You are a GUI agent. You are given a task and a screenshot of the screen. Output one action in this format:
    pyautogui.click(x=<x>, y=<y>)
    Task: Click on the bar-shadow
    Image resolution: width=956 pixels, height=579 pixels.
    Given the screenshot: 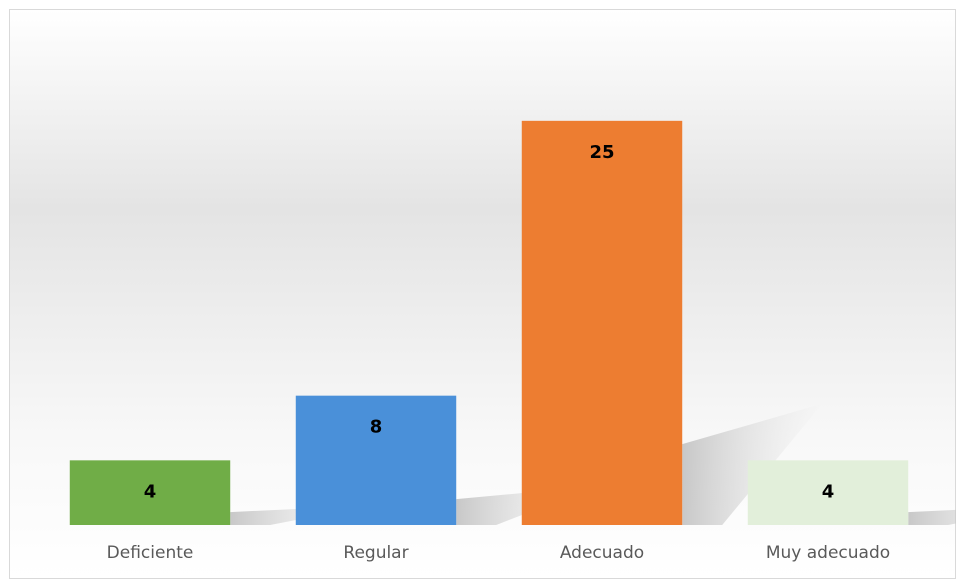 What is the action you would take?
    pyautogui.click(x=932, y=517)
    